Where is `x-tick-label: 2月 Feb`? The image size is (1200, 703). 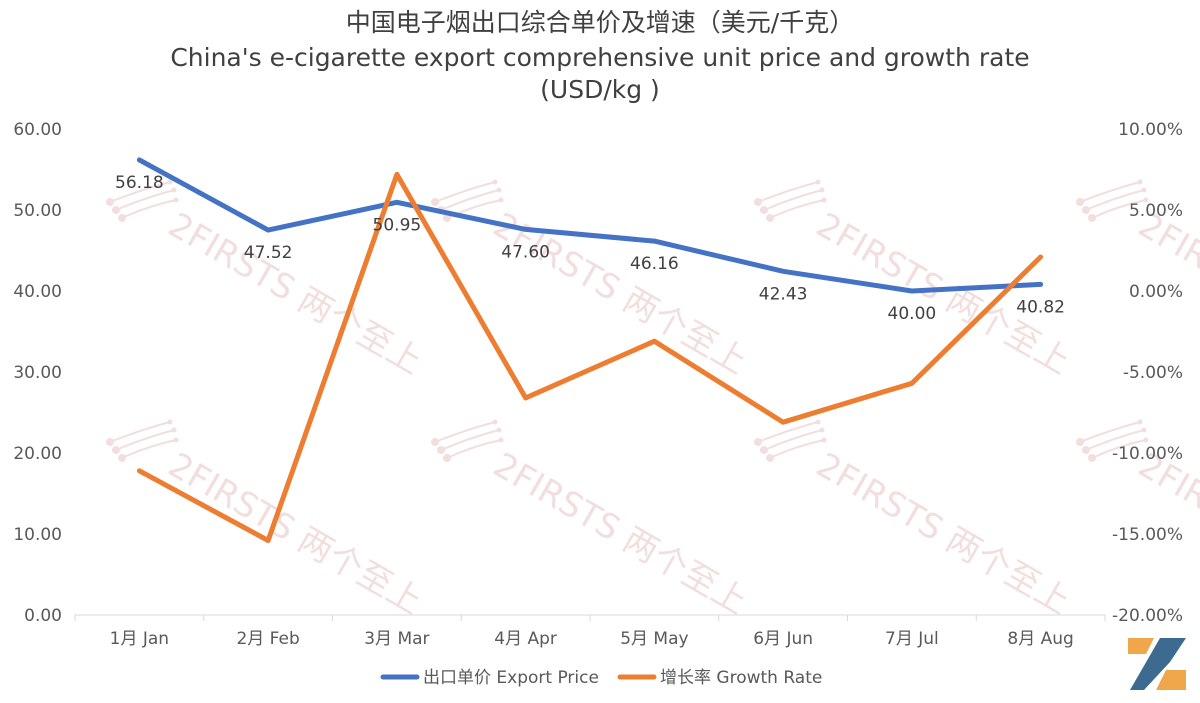 x-tick-label: 2月 Feb is located at coordinates (267, 639).